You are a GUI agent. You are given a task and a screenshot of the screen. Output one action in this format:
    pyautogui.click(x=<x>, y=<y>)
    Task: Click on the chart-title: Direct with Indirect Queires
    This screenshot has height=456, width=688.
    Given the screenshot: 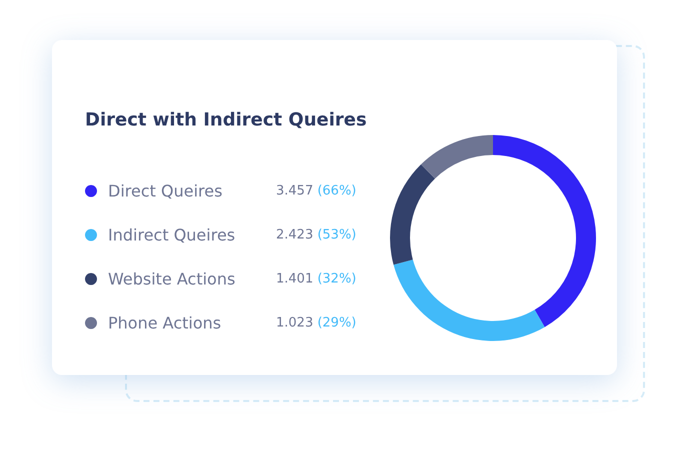 What is the action you would take?
    pyautogui.click(x=226, y=120)
    